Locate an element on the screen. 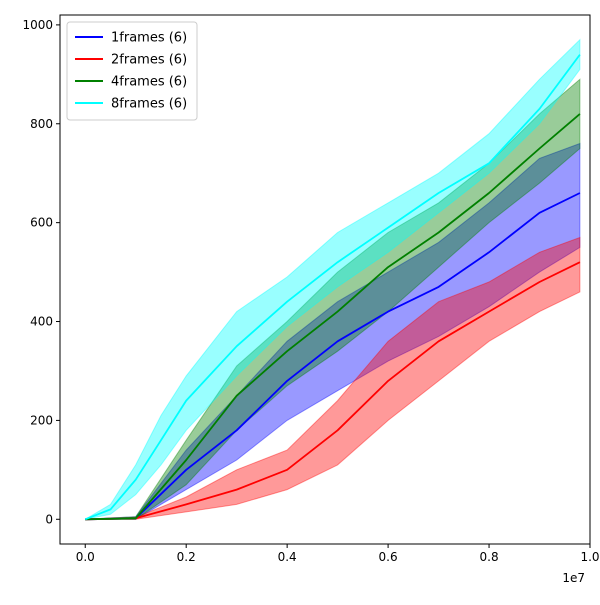 The height and width of the screenshot is (605, 600). y-tick-label: 400 is located at coordinates (41, 322).